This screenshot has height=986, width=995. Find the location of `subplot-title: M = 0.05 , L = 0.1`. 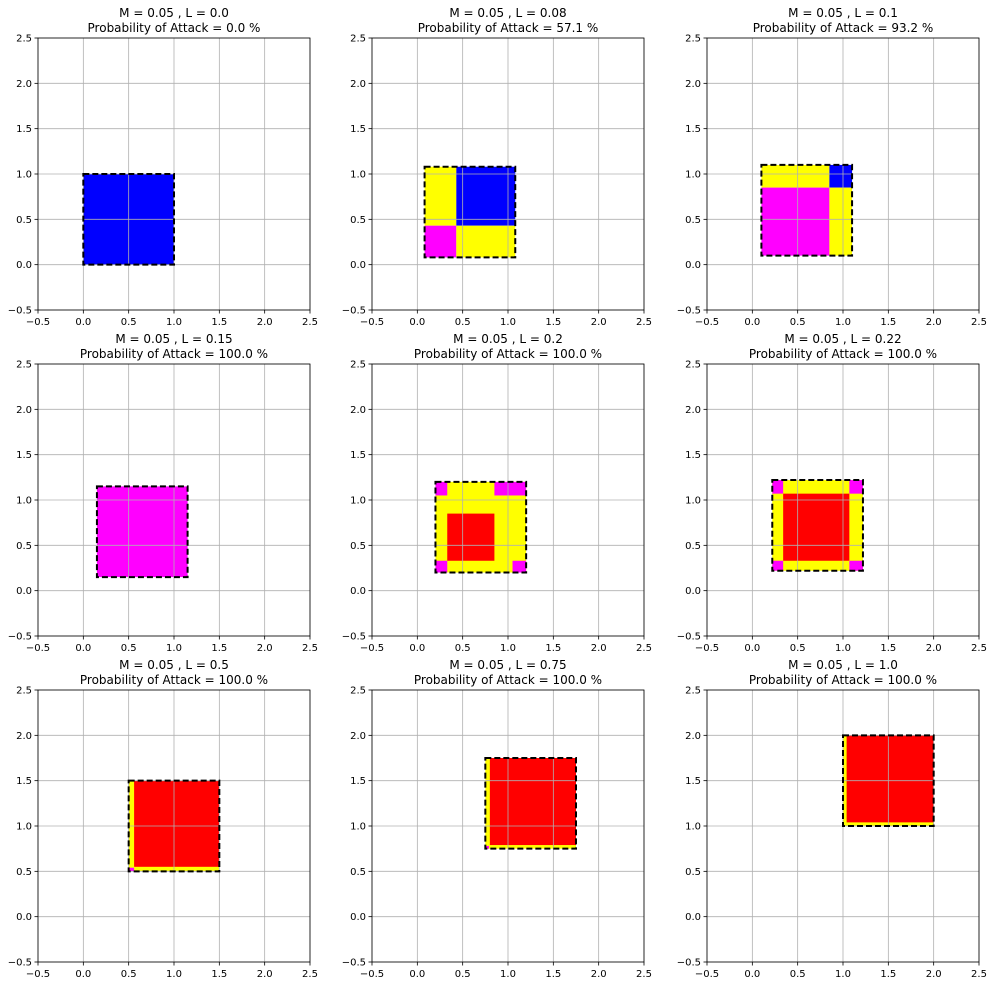

subplot-title: M = 0.05 , L = 0.1 is located at coordinates (843, 13).